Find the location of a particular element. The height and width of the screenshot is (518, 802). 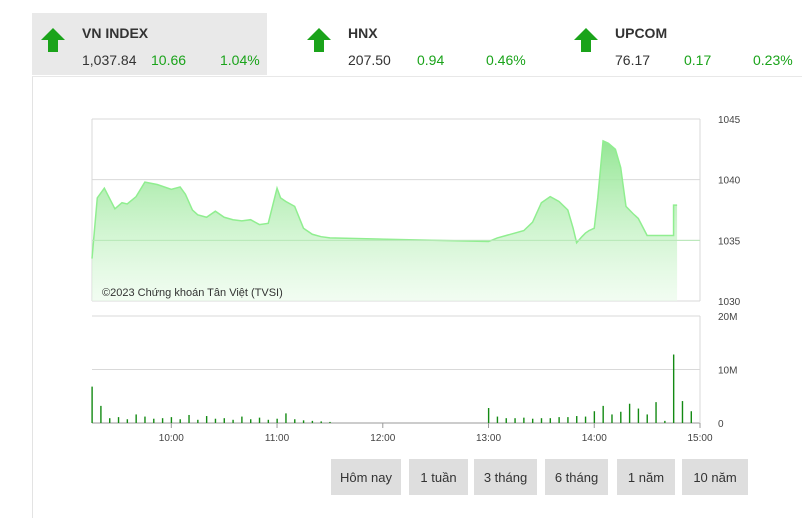

index-name: UPCOM is located at coordinates (641, 33).